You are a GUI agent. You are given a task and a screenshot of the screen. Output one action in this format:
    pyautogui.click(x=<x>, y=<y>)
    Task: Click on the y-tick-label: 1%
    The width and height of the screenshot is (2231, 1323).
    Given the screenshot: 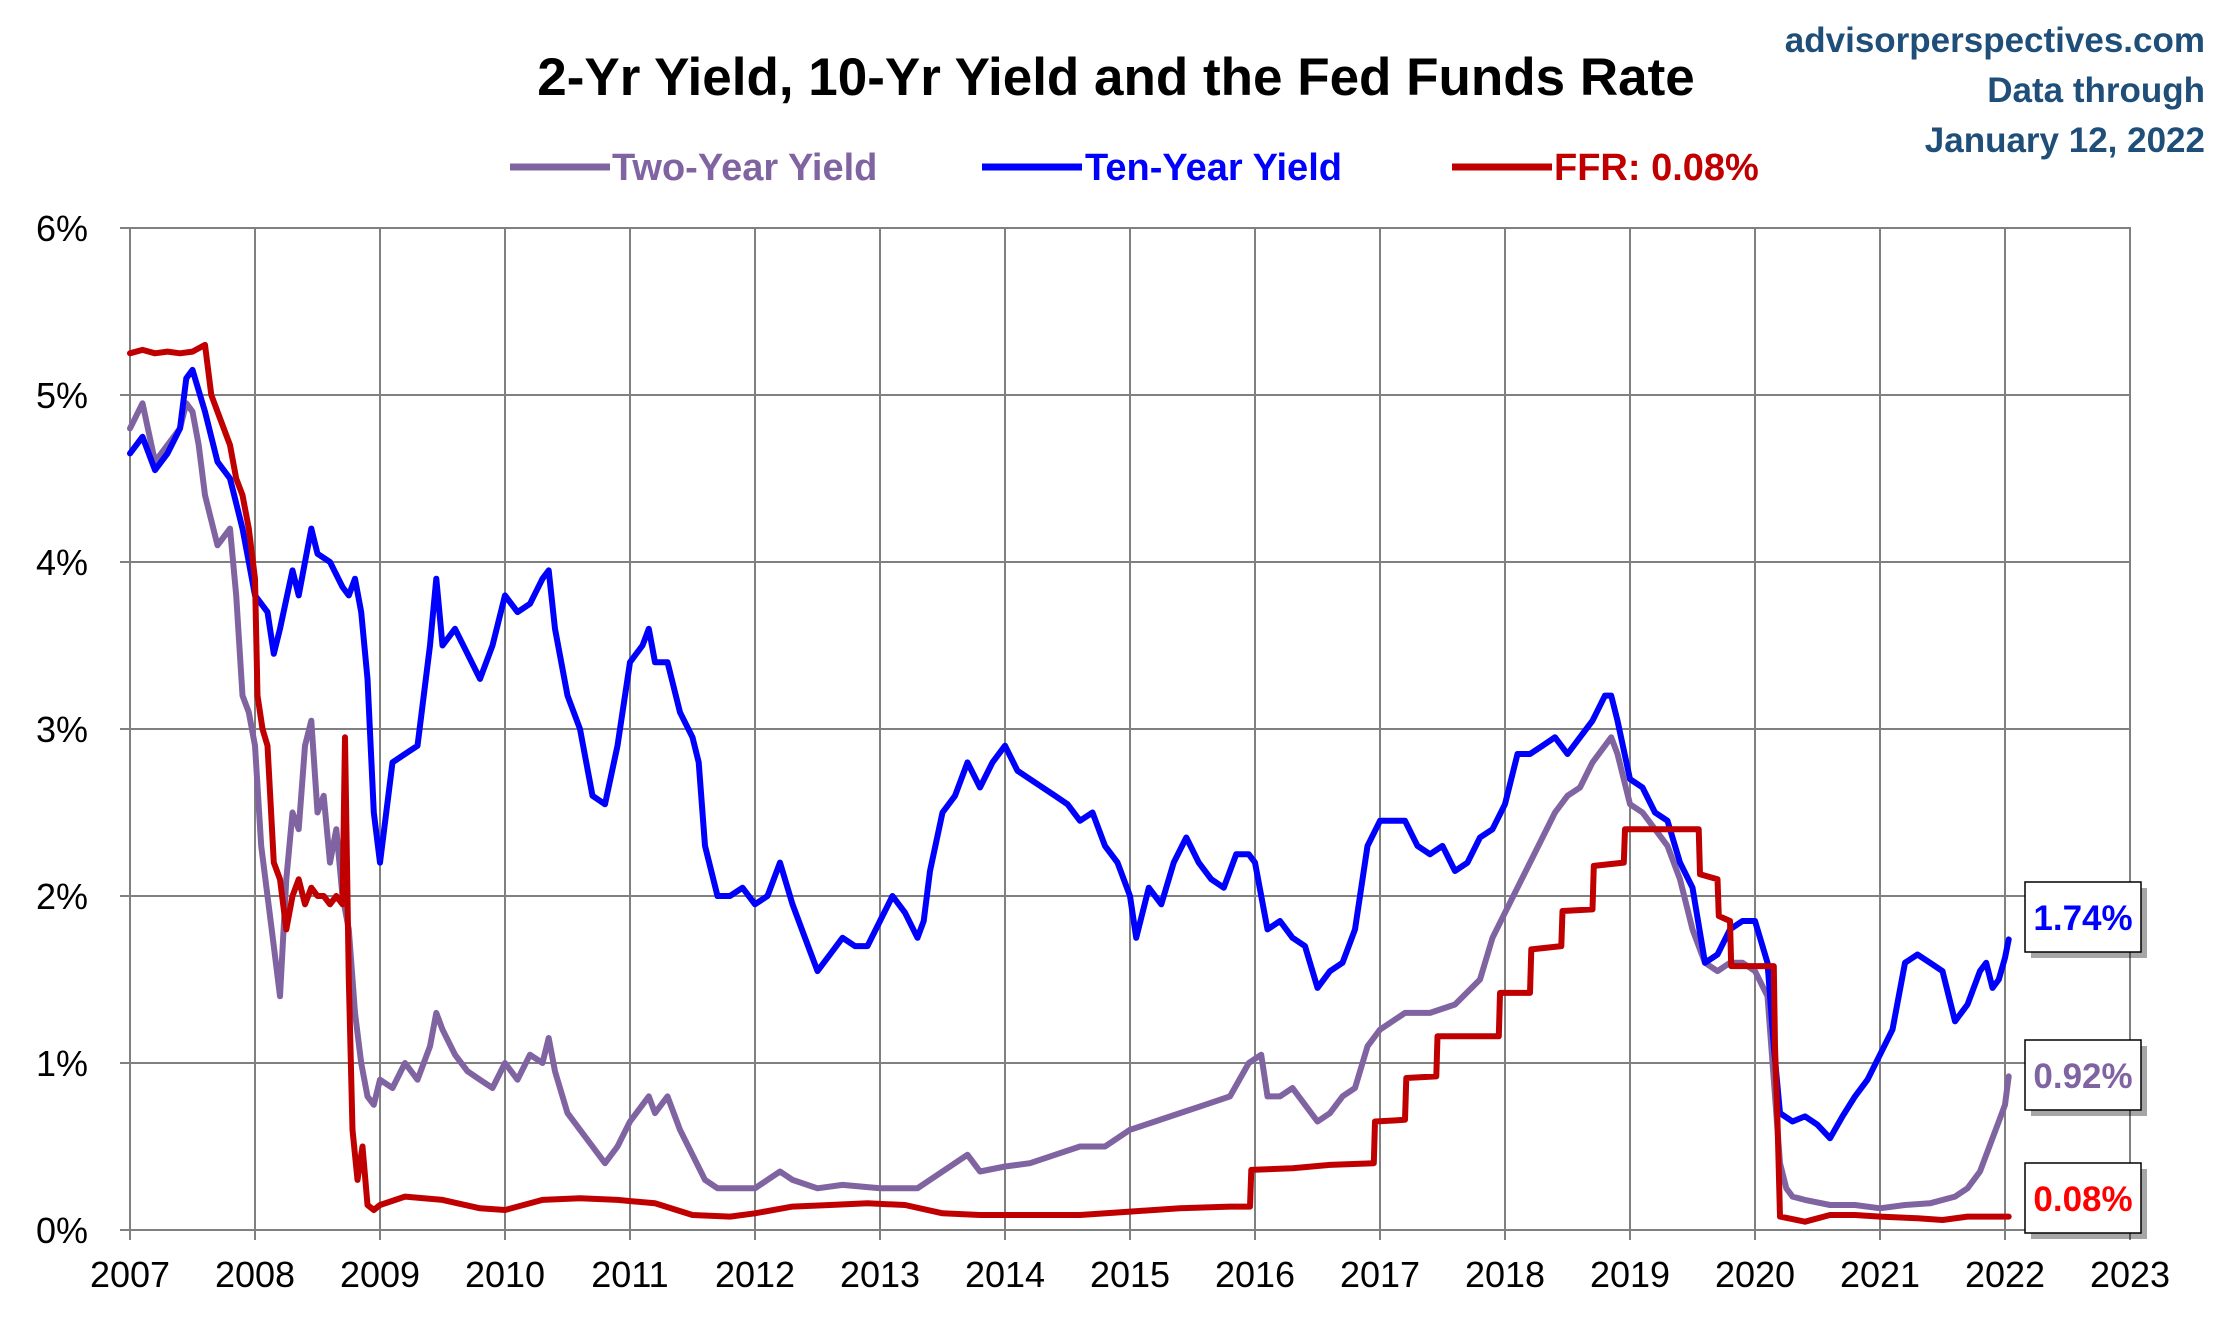 What is the action you would take?
    pyautogui.click(x=62, y=1063)
    